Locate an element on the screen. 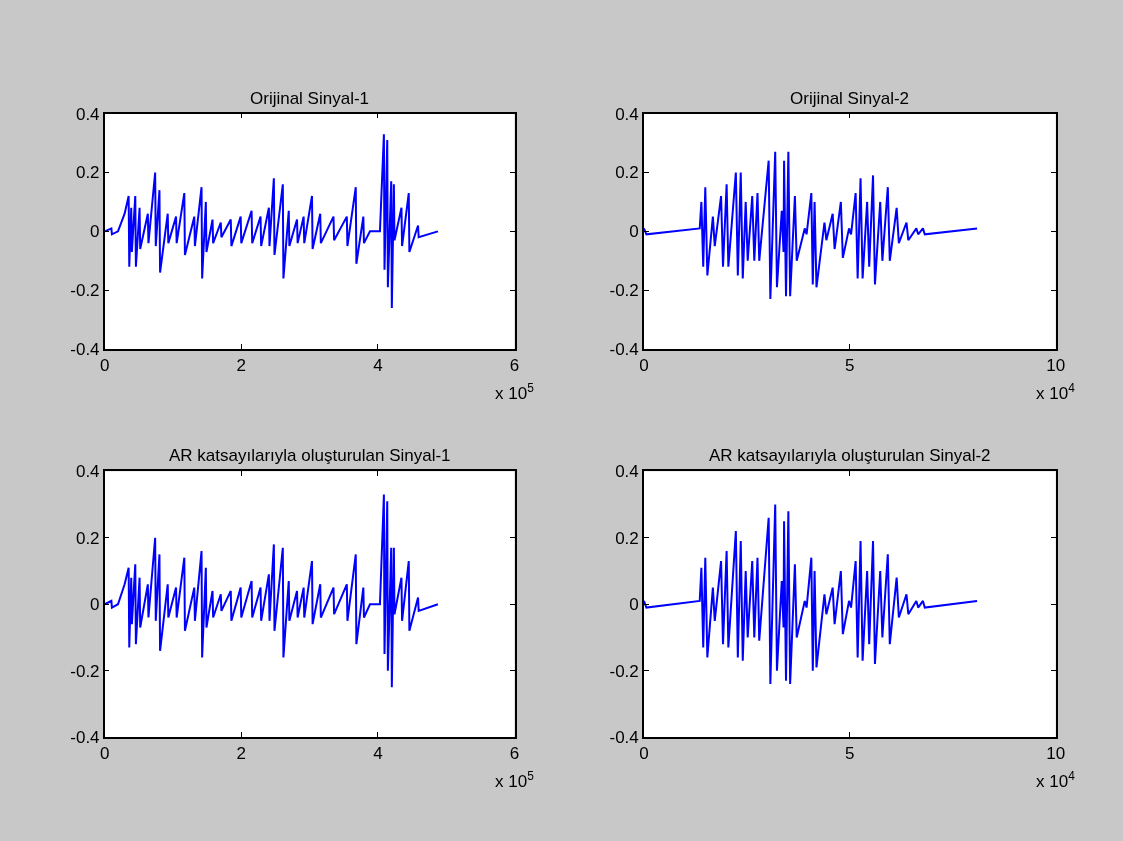 The height and width of the screenshot is (841, 1123). chart-title: Orijinal Sinyal-1 is located at coordinates (310, 98).